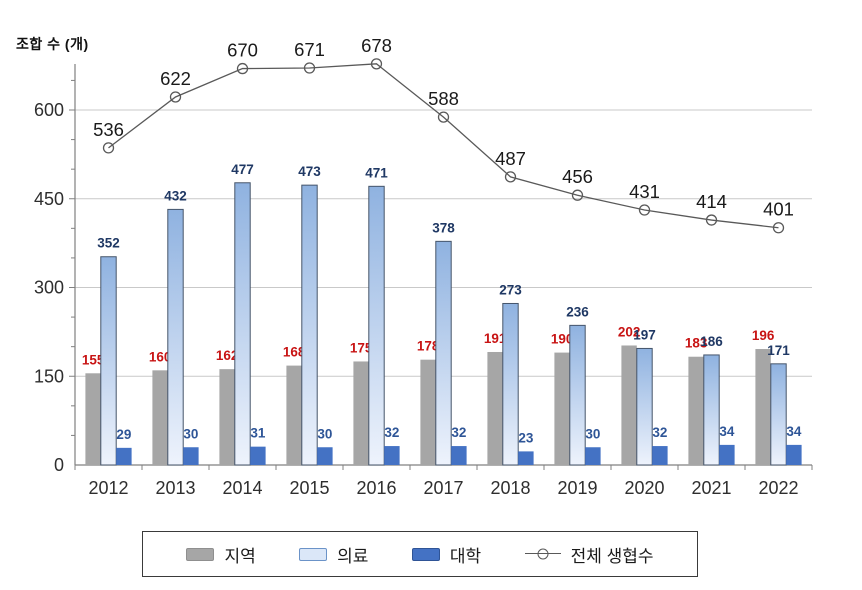 This screenshot has width=862, height=590. Describe the element at coordinates (242, 488) in the screenshot. I see `x-category-label: 2014` at that location.